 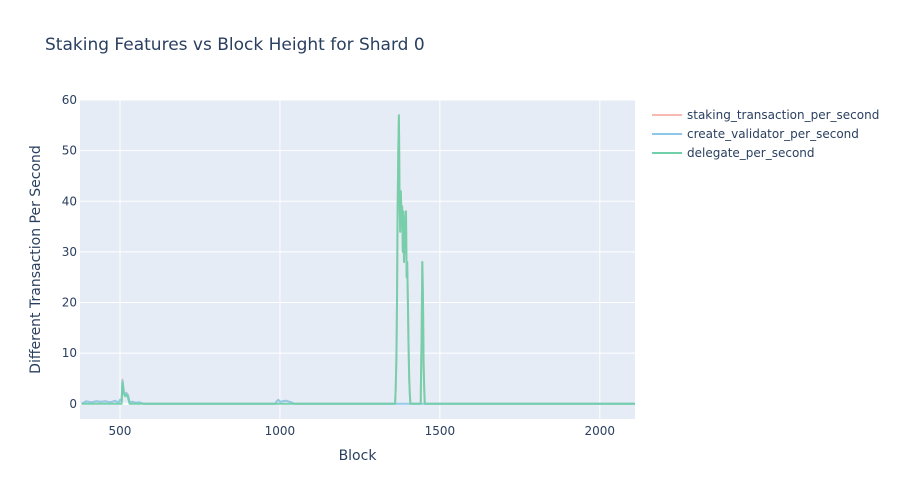 What do you see at coordinates (69, 303) in the screenshot?
I see `y-tick-label: 20` at bounding box center [69, 303].